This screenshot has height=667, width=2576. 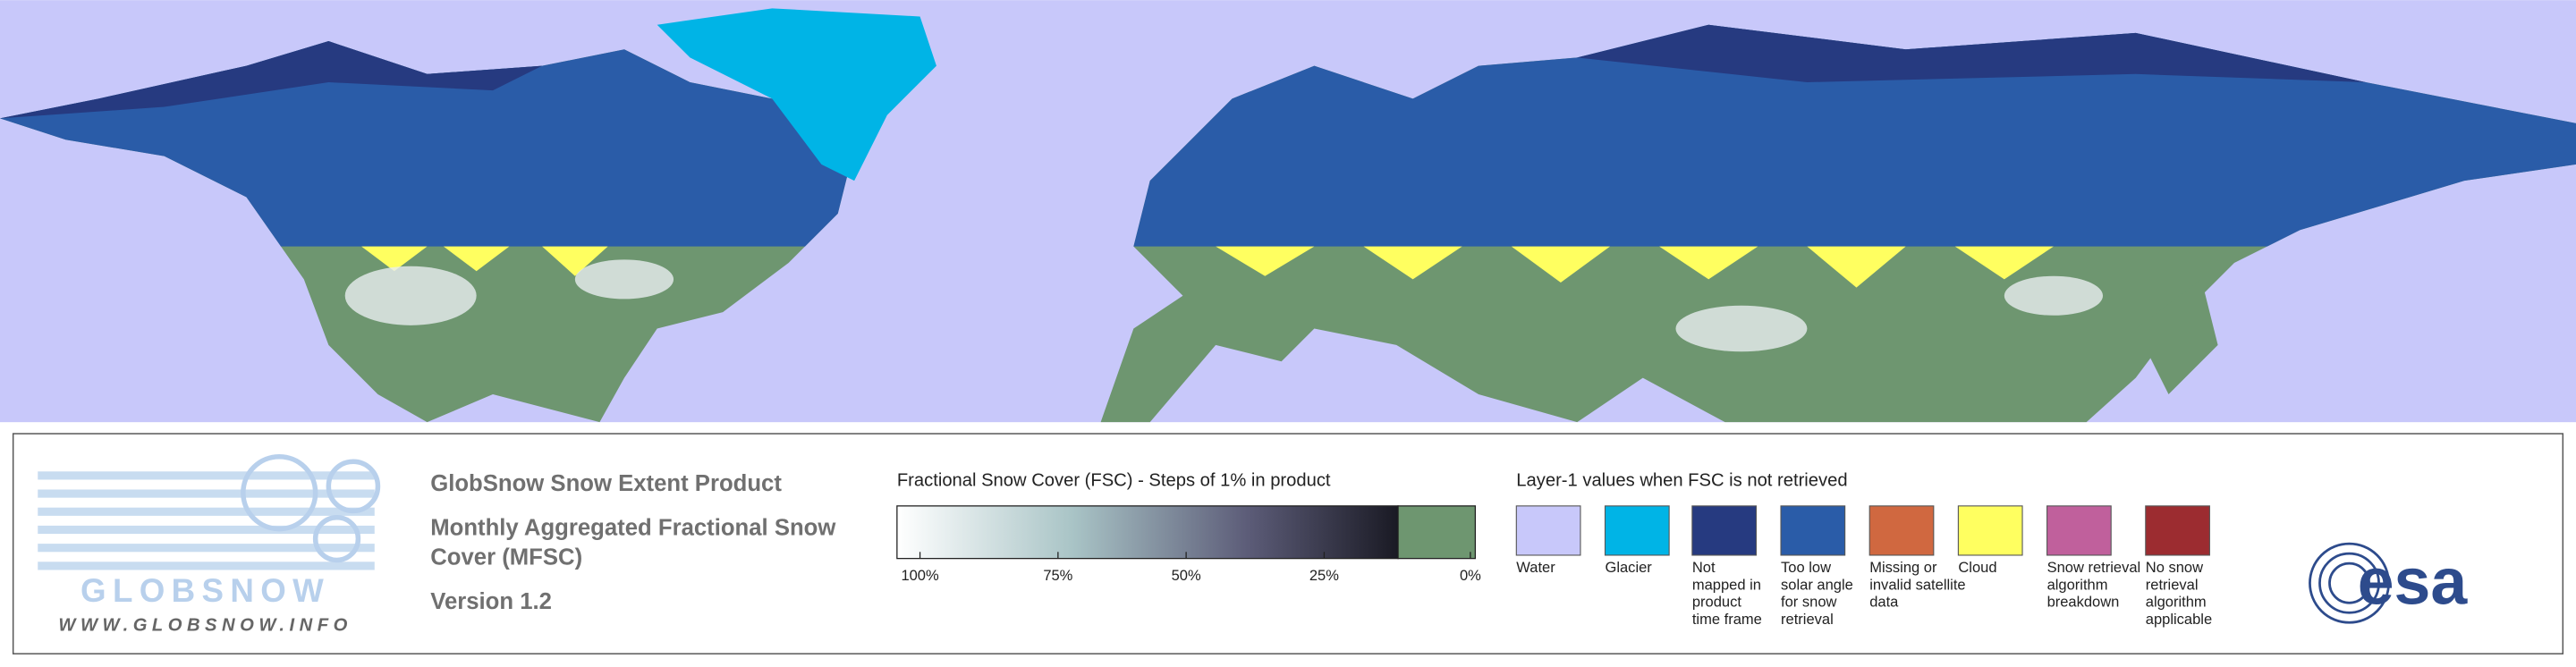 What do you see at coordinates (1716, 602) in the screenshot?
I see `legend-label: product` at bounding box center [1716, 602].